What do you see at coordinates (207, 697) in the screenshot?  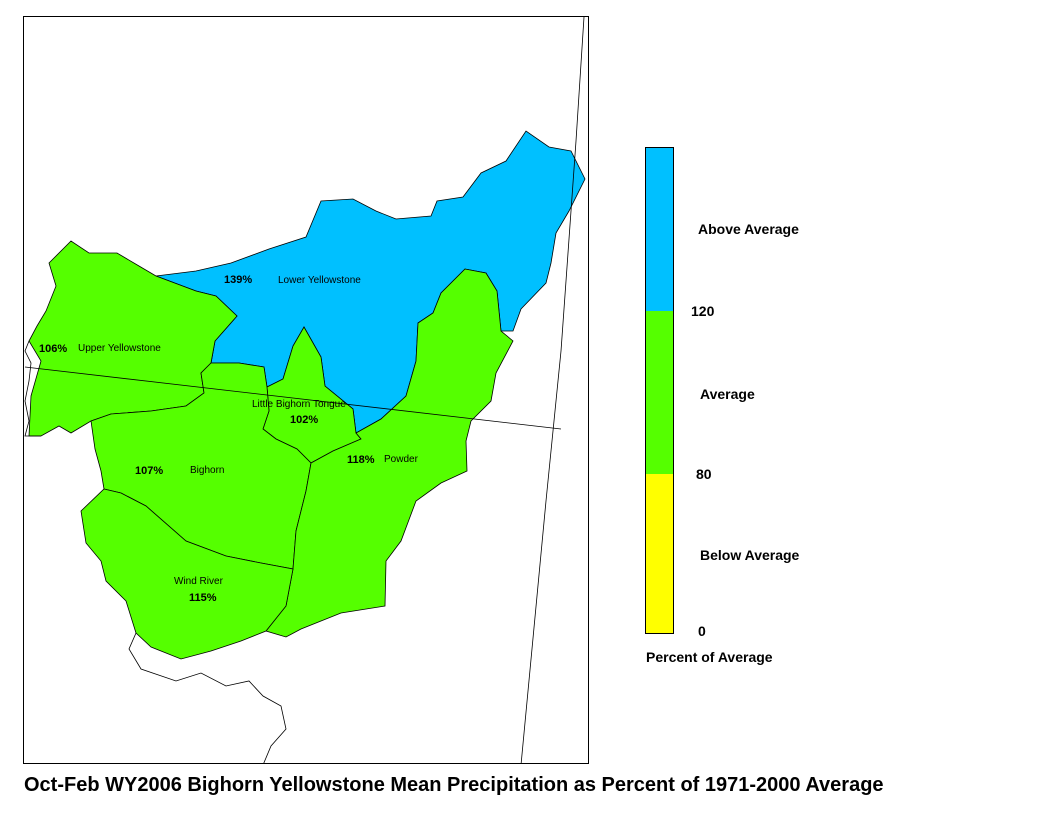 I see `watershed-outline` at bounding box center [207, 697].